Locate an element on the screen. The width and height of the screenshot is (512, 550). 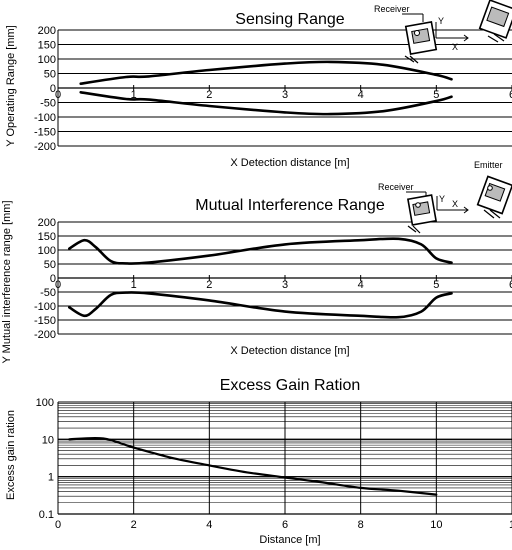
excess-gain-x-ticks: 0 2 4 6 8 10 1 is located at coordinates (283, 525).